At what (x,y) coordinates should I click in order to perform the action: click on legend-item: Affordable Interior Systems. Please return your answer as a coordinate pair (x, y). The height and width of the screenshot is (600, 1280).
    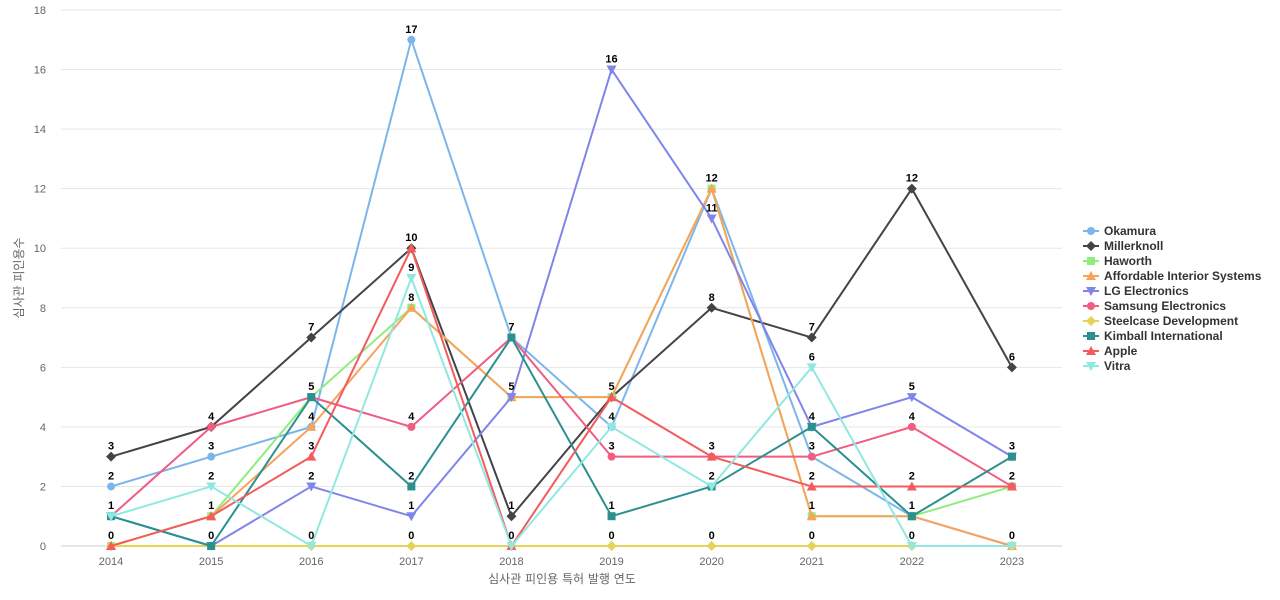
    Looking at the image, I should click on (1172, 276).